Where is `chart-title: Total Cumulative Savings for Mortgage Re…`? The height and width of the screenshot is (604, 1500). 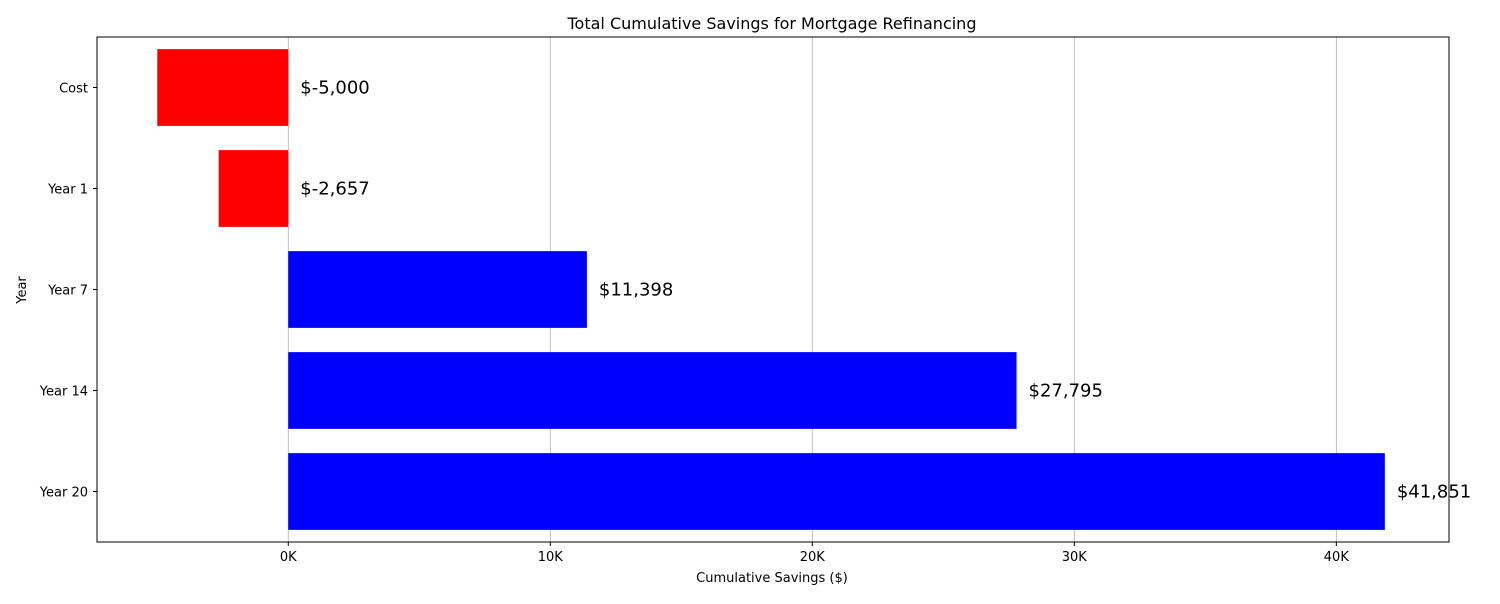 chart-title: Total Cumulative Savings for Mortgage Re… is located at coordinates (772, 23).